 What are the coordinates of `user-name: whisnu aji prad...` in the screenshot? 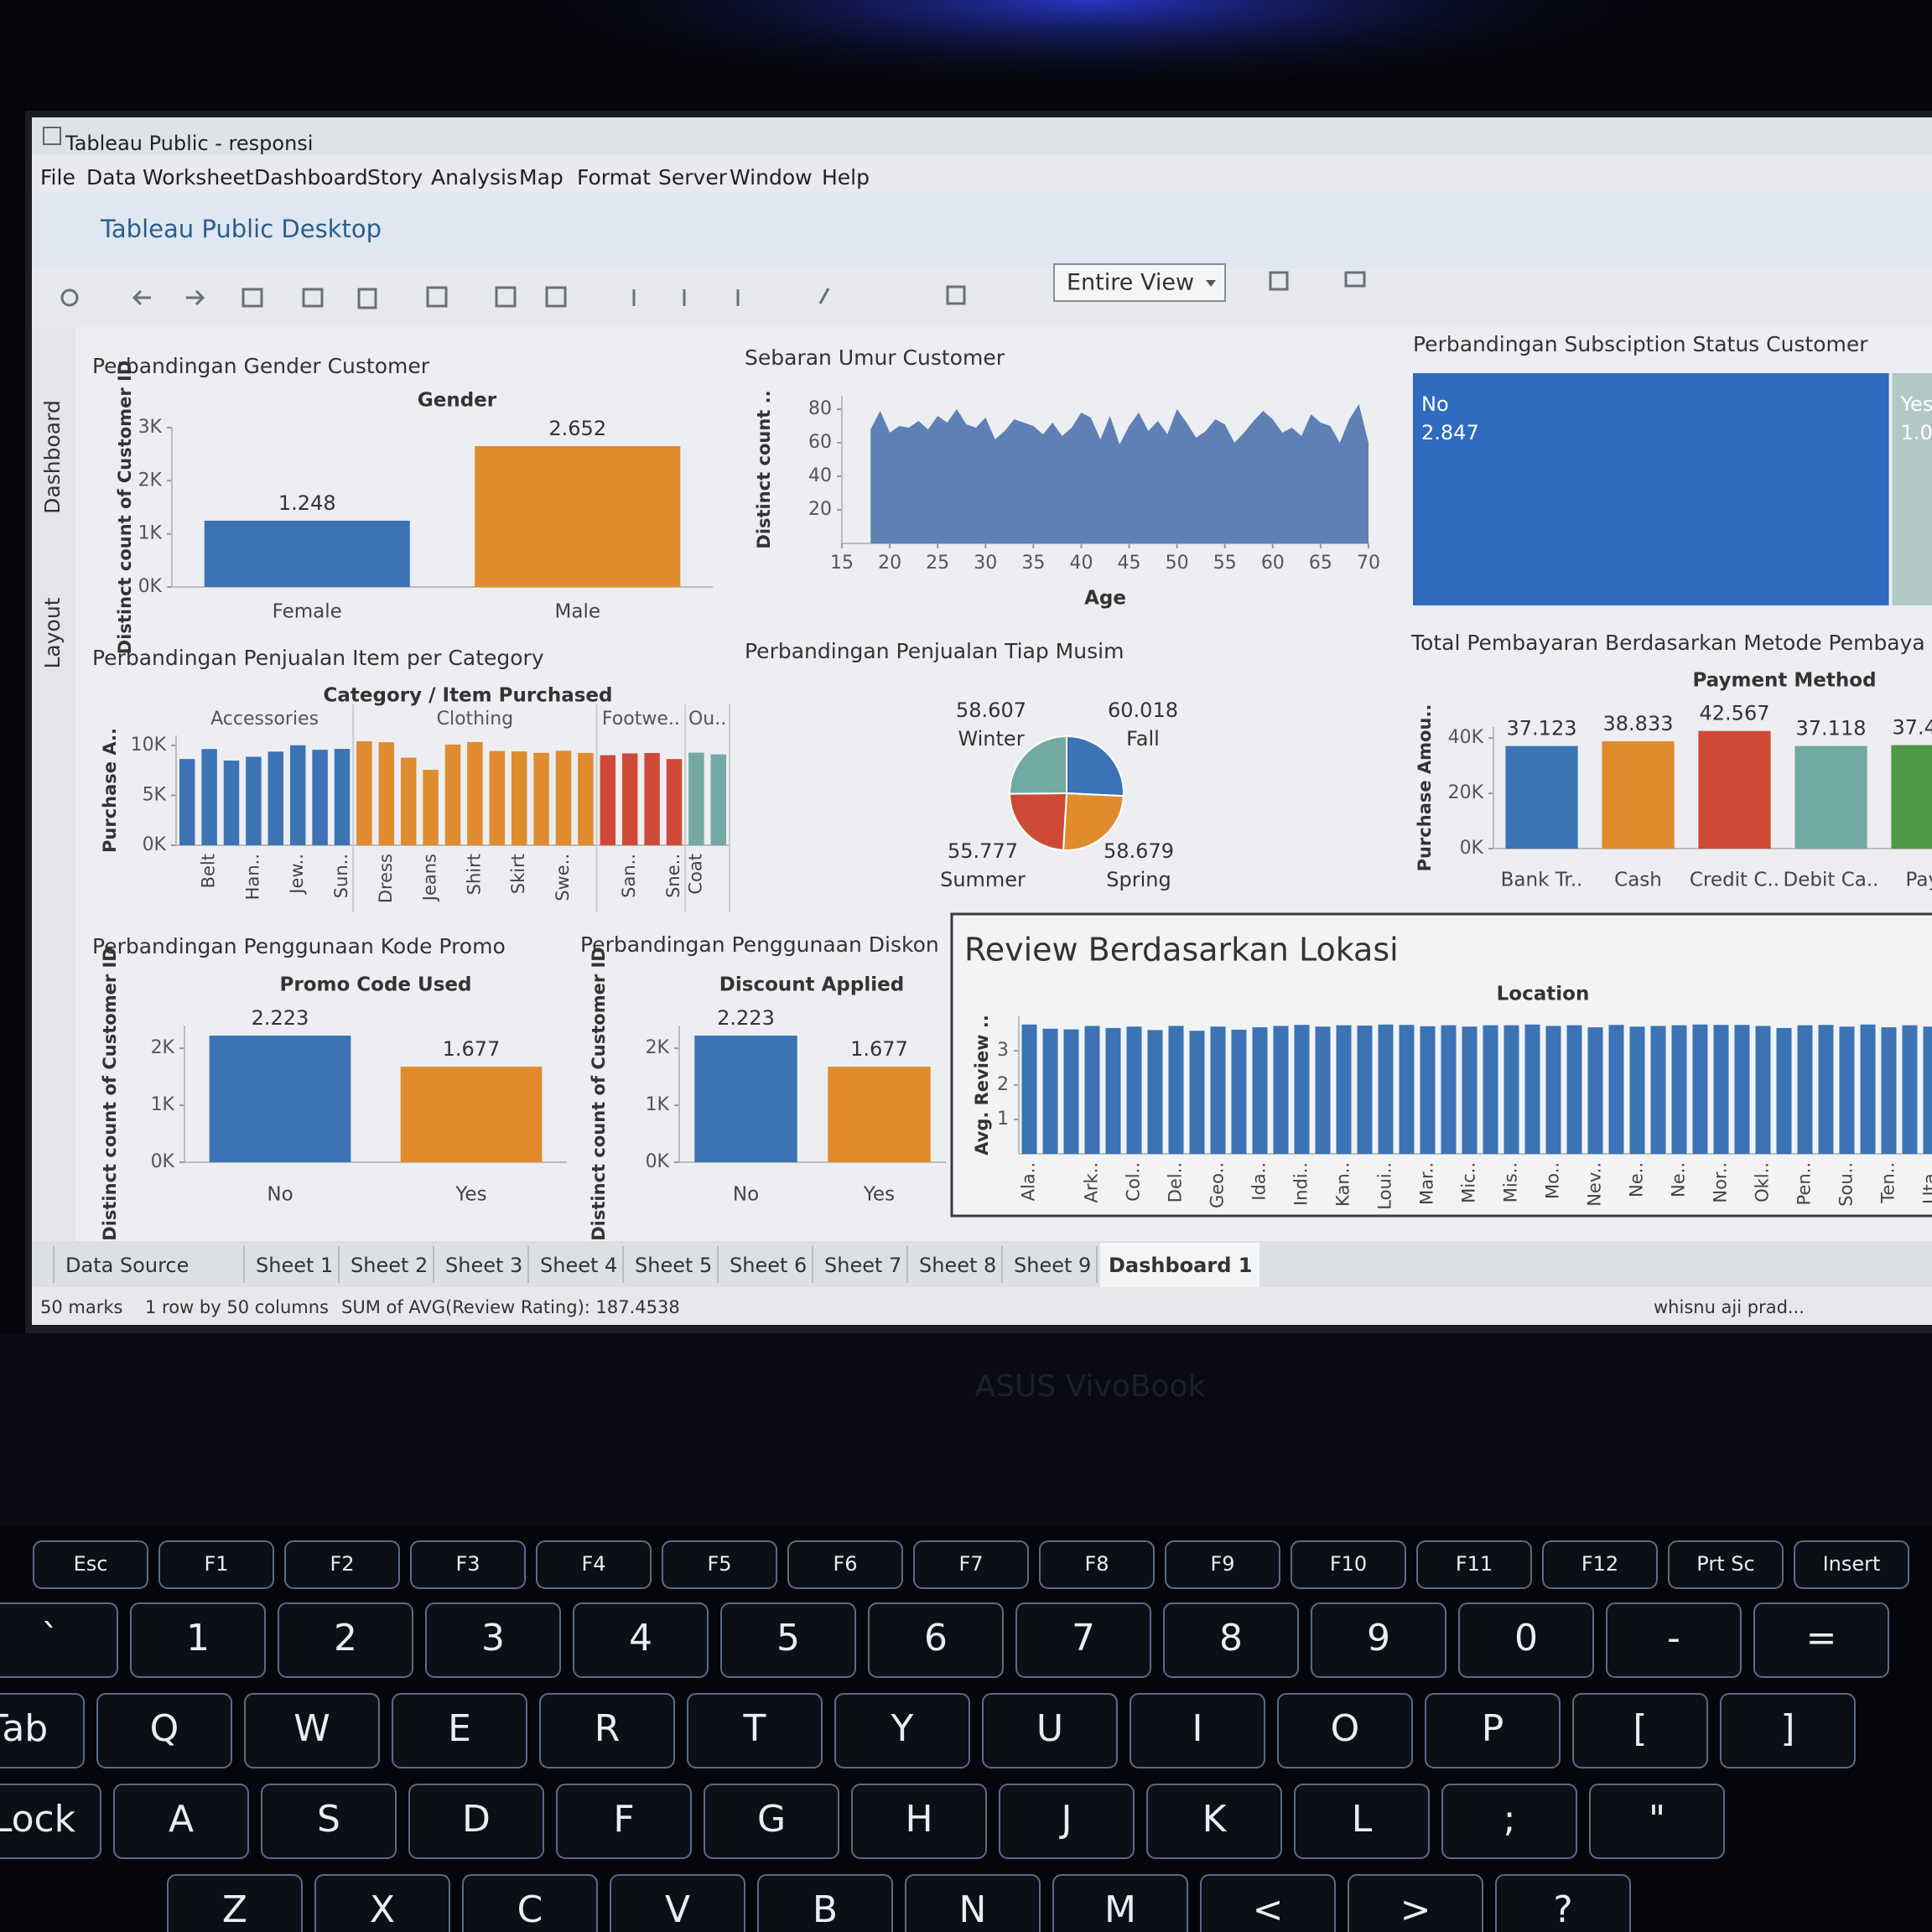 It's located at (1730, 1307).